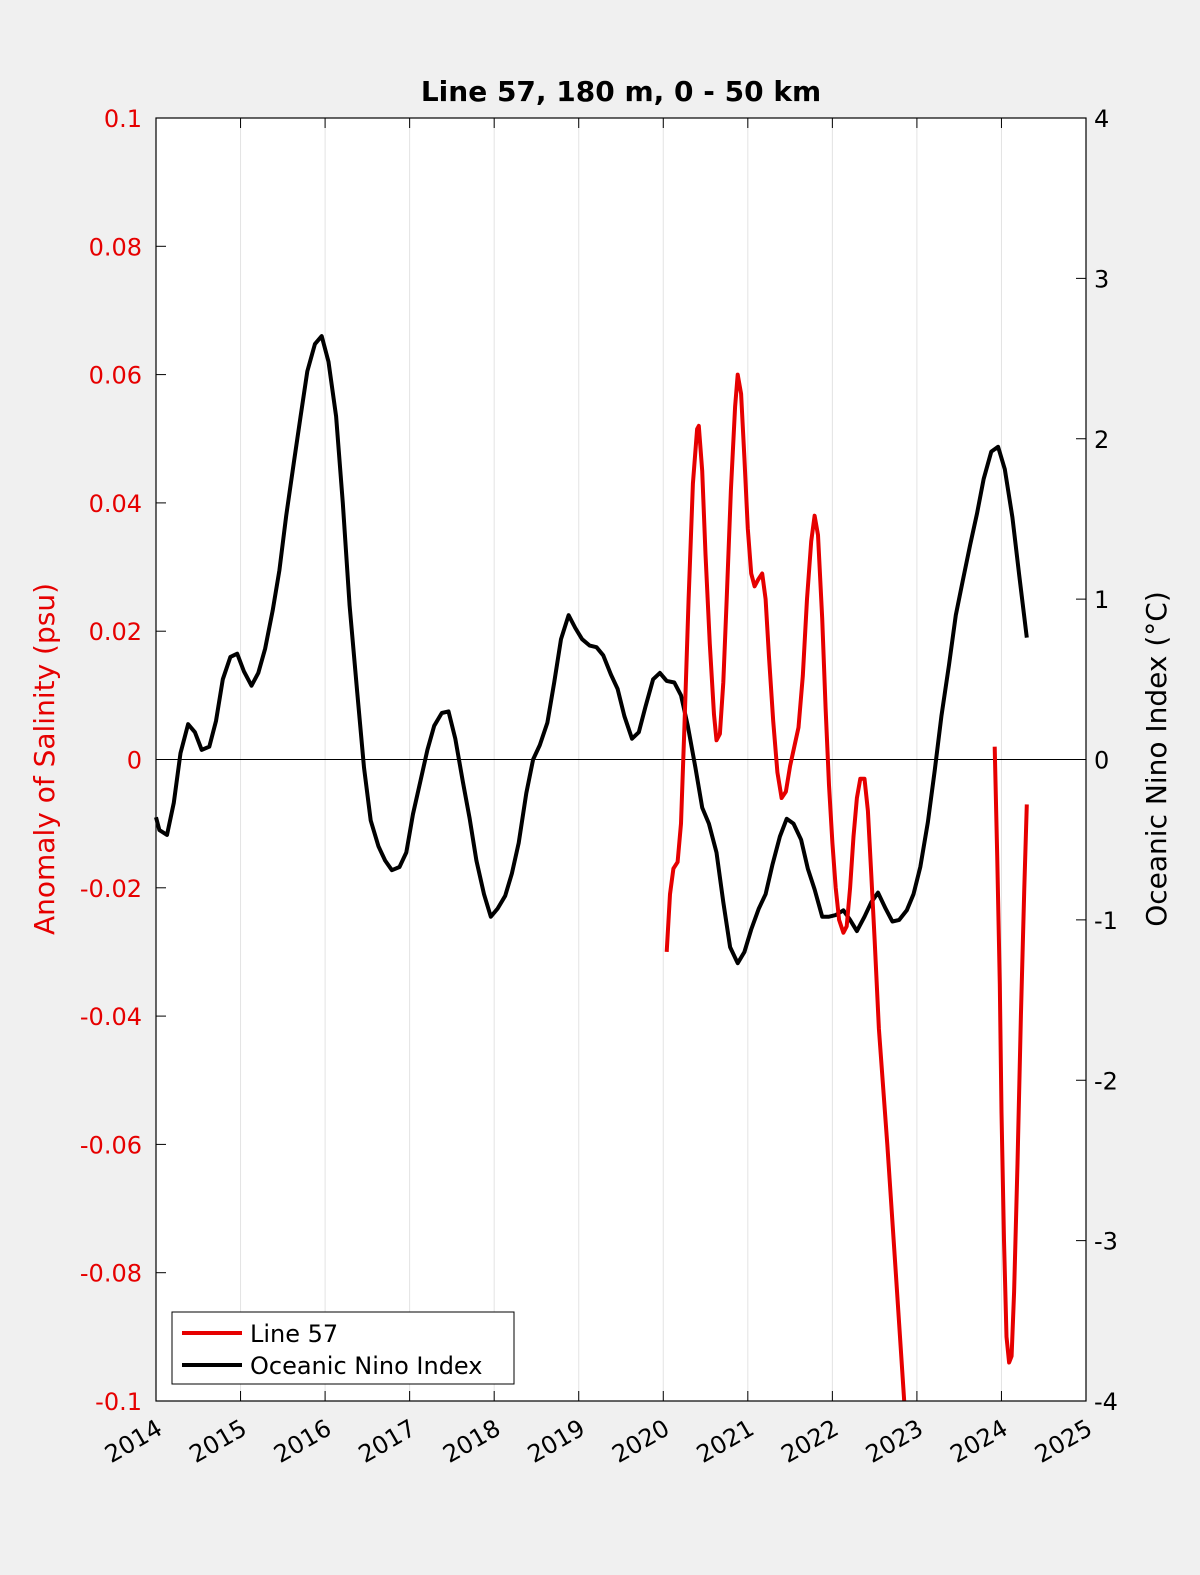 The image size is (1200, 1575). I want to click on chart-title: Line 57, 180 m, 0 - 50 km, so click(621, 91).